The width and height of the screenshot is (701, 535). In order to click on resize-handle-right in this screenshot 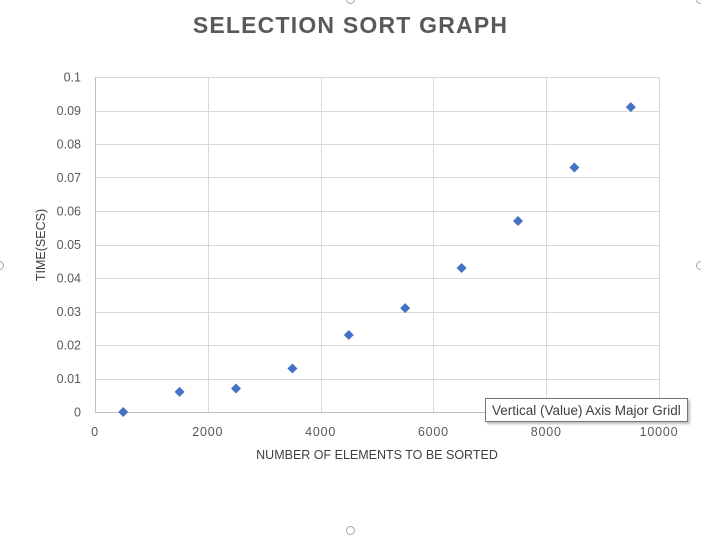, I will do `click(698, 265)`.